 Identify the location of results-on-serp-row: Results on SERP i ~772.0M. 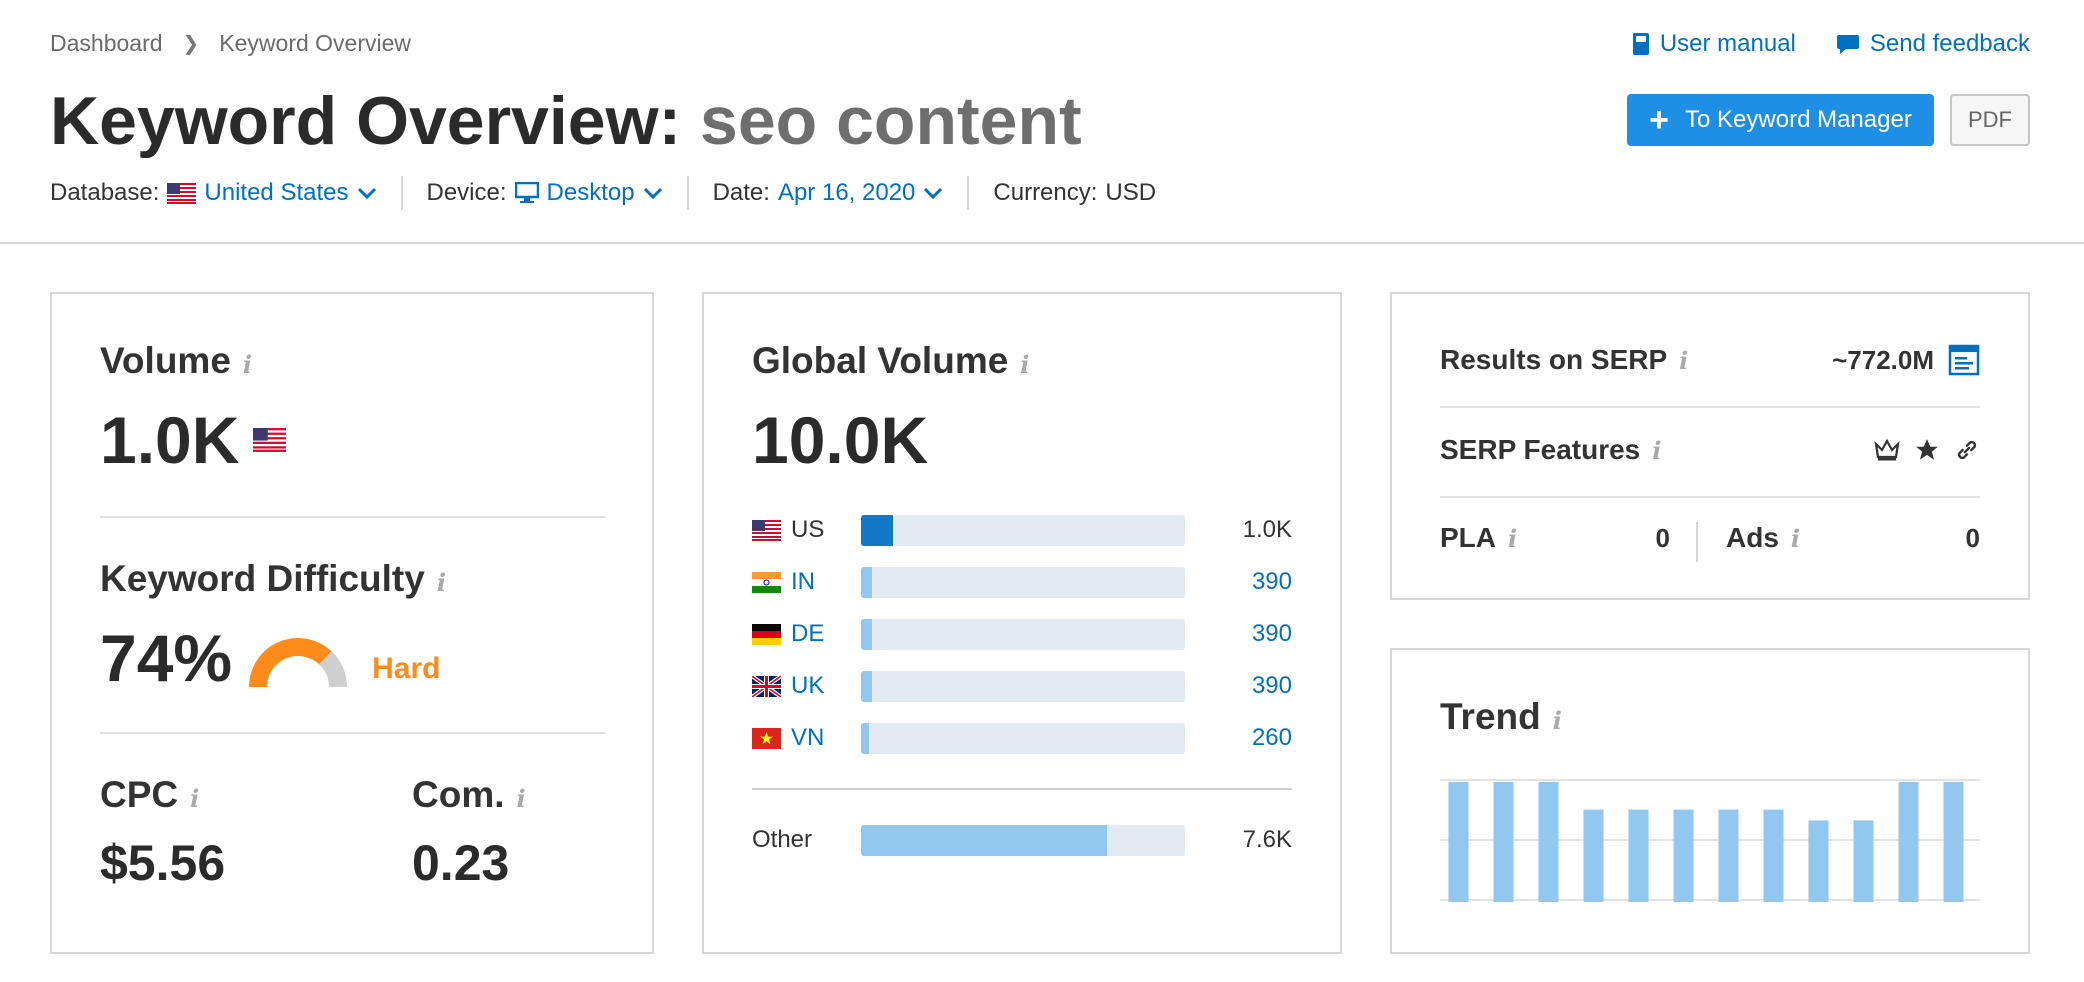
(1710, 360).